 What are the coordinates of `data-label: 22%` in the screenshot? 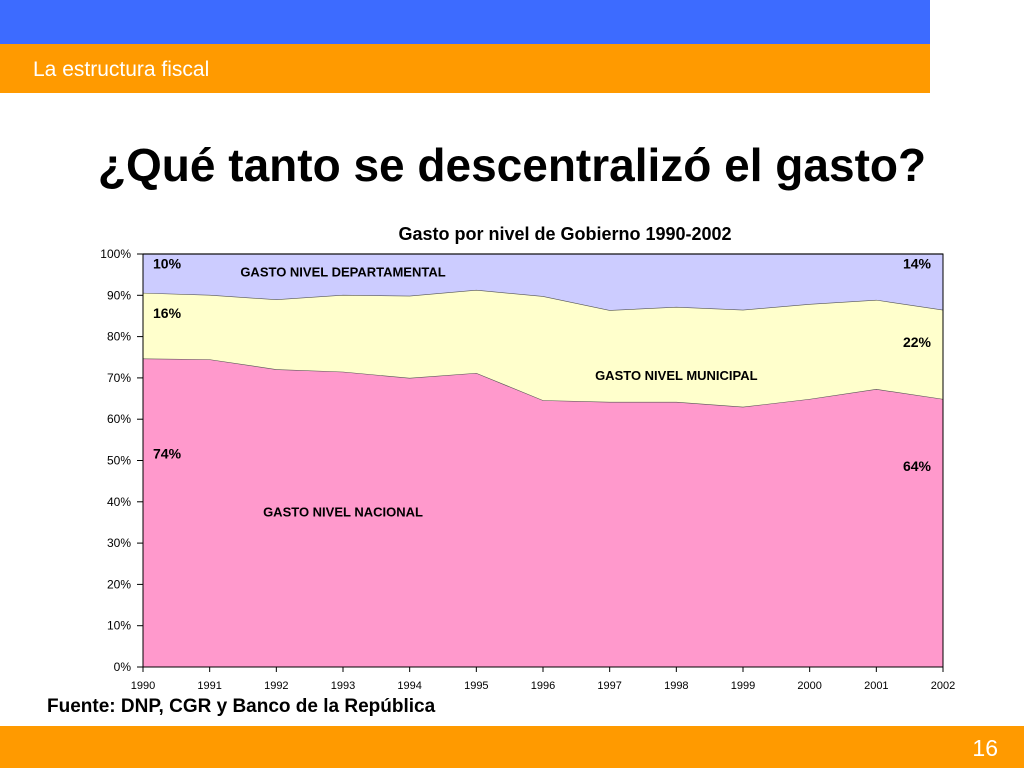 It's located at (917, 342).